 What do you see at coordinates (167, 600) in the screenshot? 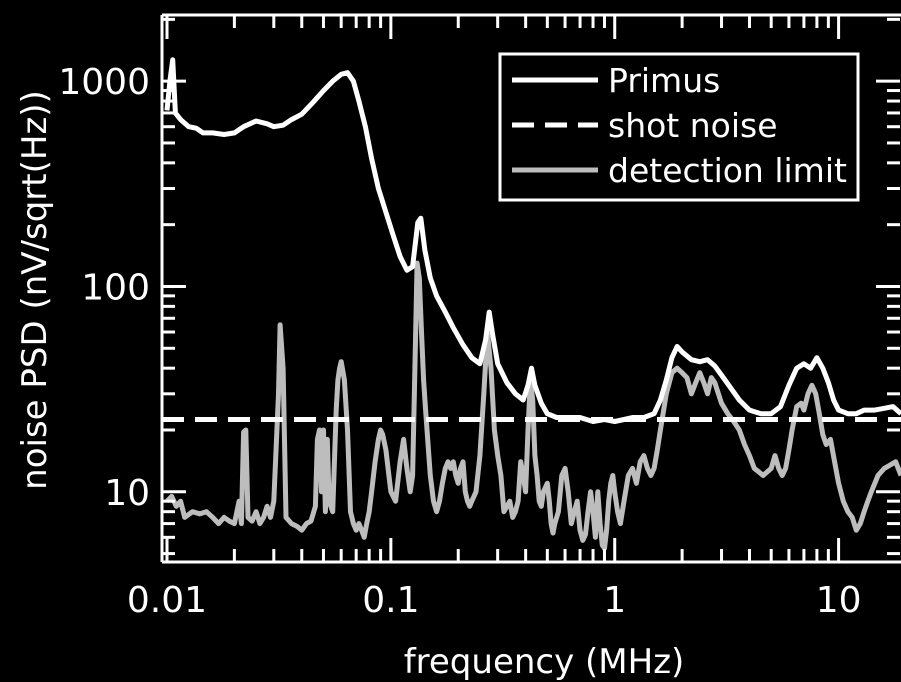
I see `x-tick-label: 0.01` at bounding box center [167, 600].